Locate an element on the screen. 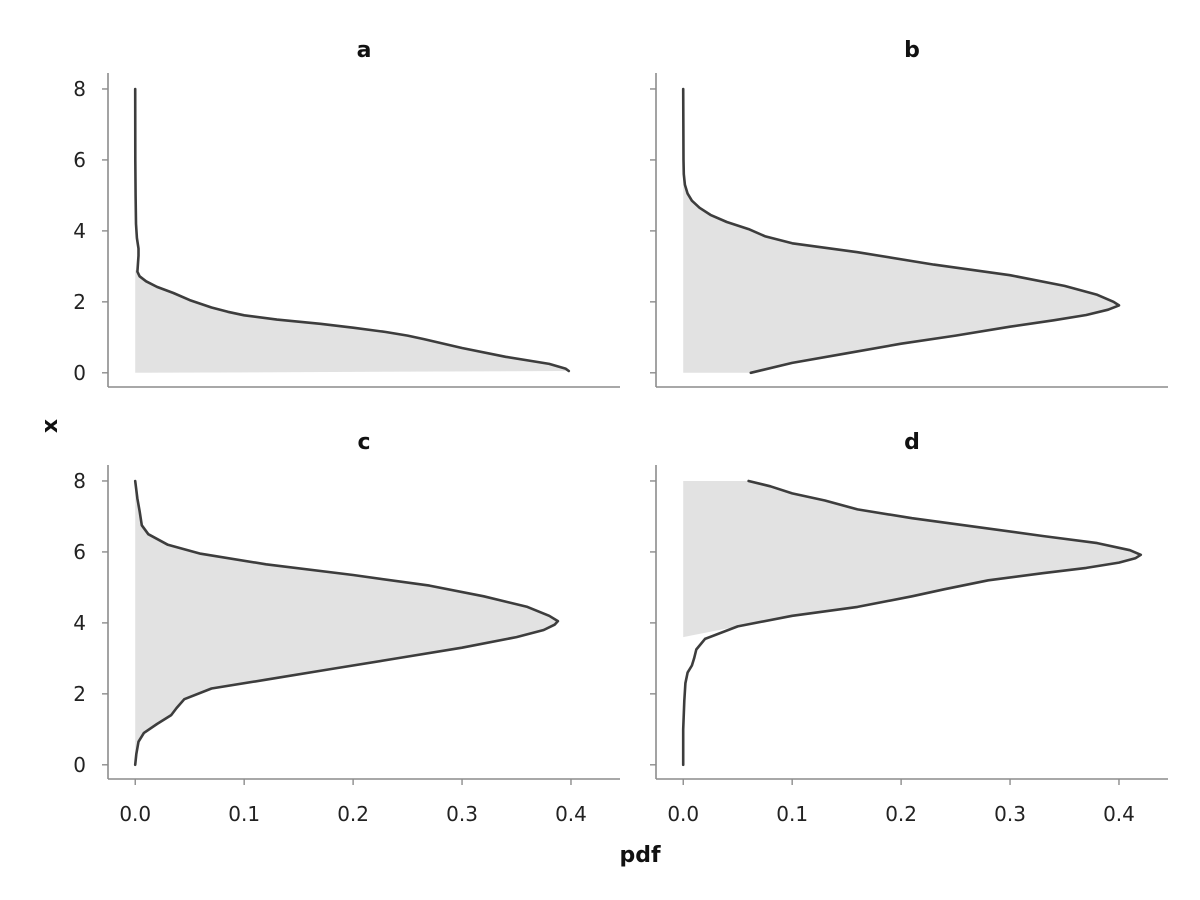 The width and height of the screenshot is (1200, 900). panel-title: b is located at coordinates (912, 50).